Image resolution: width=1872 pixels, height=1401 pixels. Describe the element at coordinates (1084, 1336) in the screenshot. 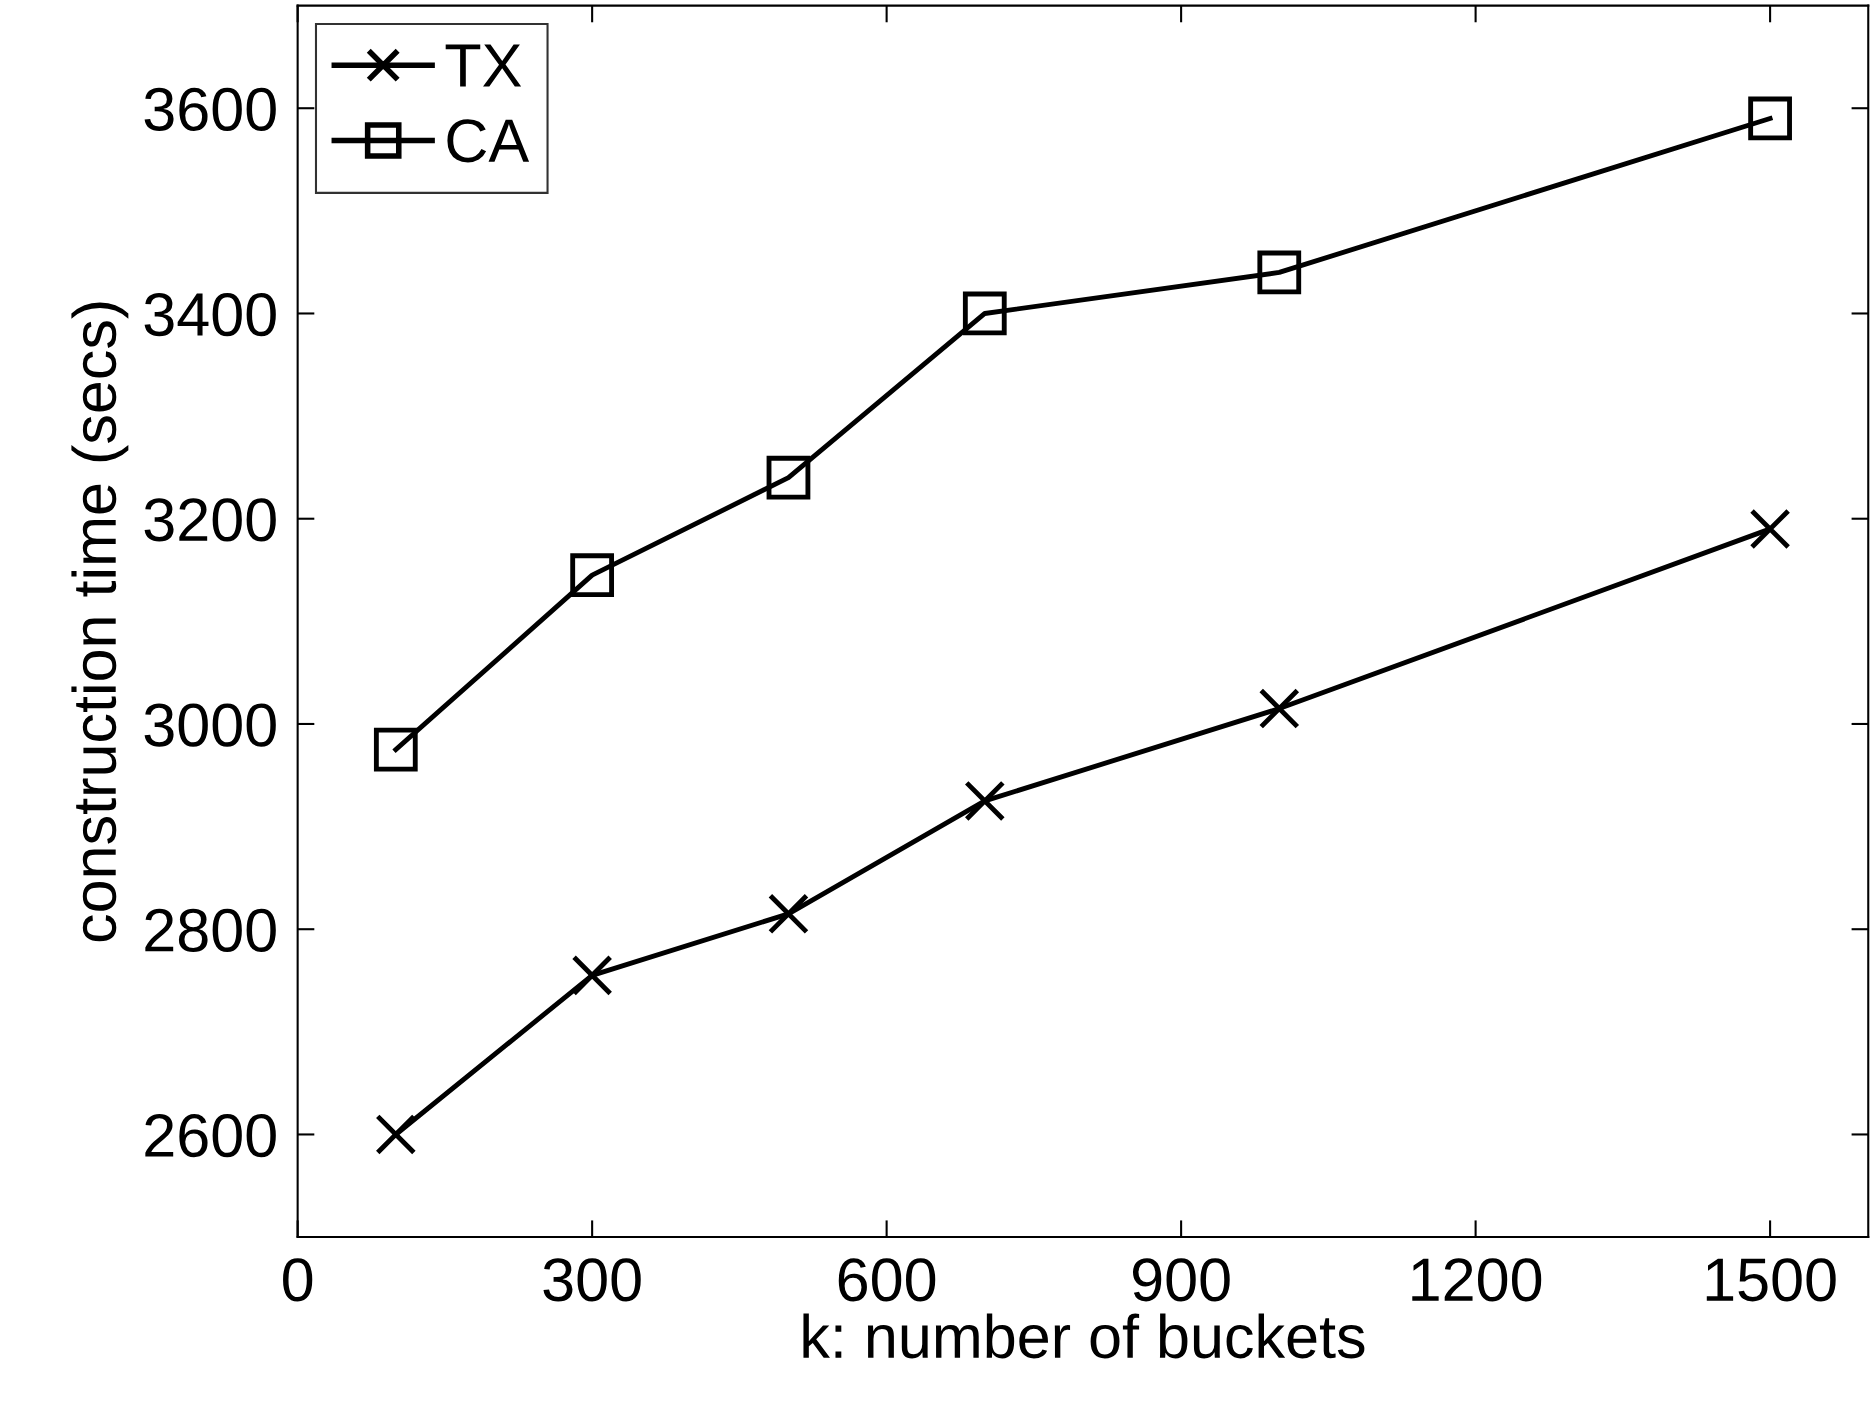

I see `x-axis-title: k: number of buckets` at that location.